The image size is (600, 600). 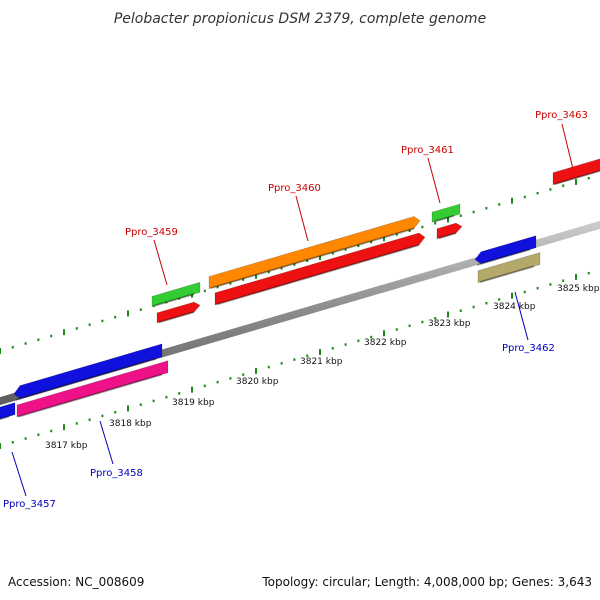 What do you see at coordinates (321, 362) in the screenshot?
I see `scale-label-3821: 3821 kbp` at bounding box center [321, 362].